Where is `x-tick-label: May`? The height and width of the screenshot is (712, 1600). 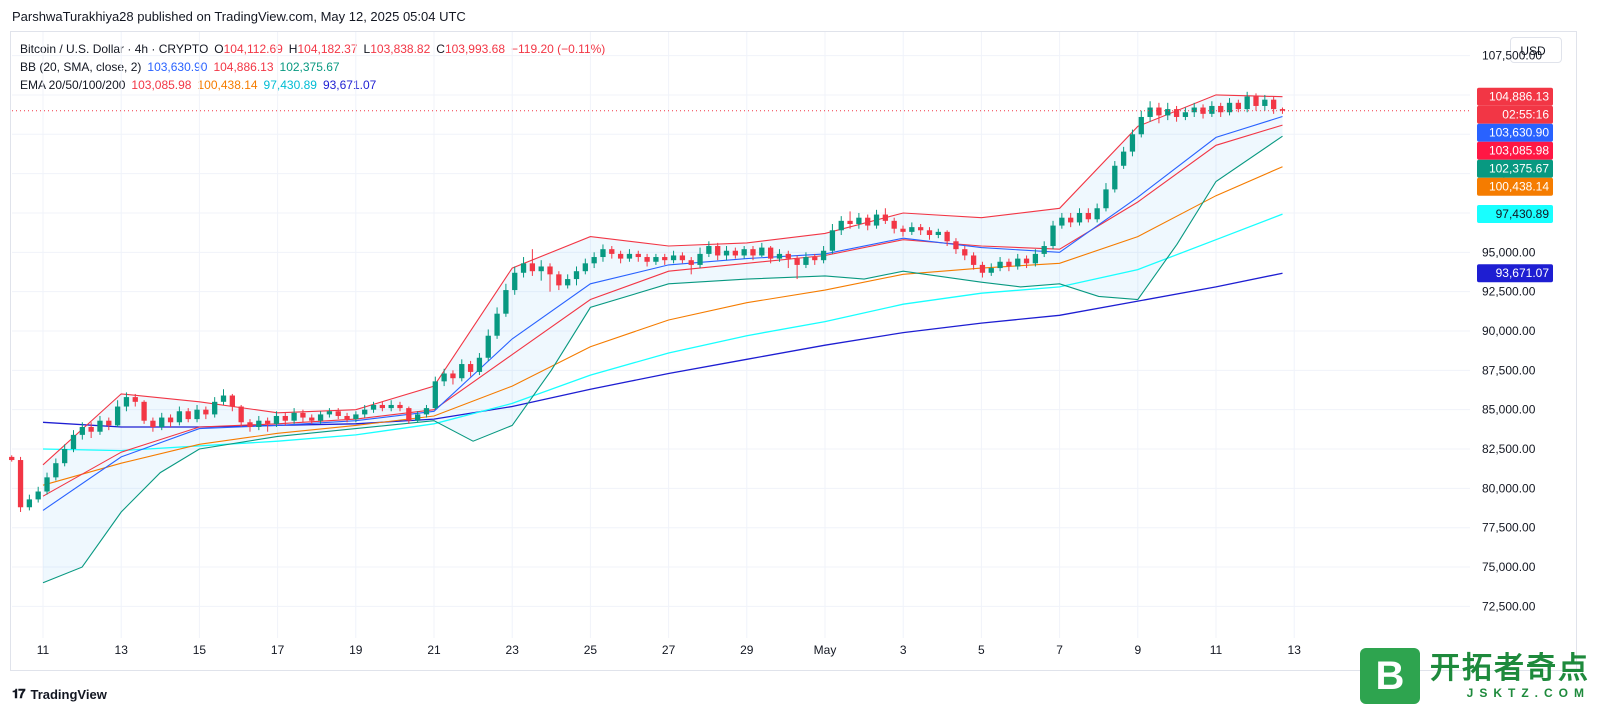
x-tick-label: May is located at coordinates (825, 650).